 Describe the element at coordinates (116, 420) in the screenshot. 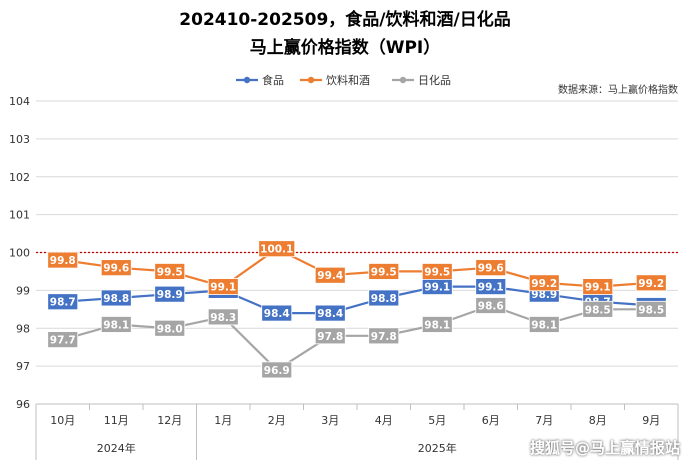

I see `x-tick-label: 11月` at that location.